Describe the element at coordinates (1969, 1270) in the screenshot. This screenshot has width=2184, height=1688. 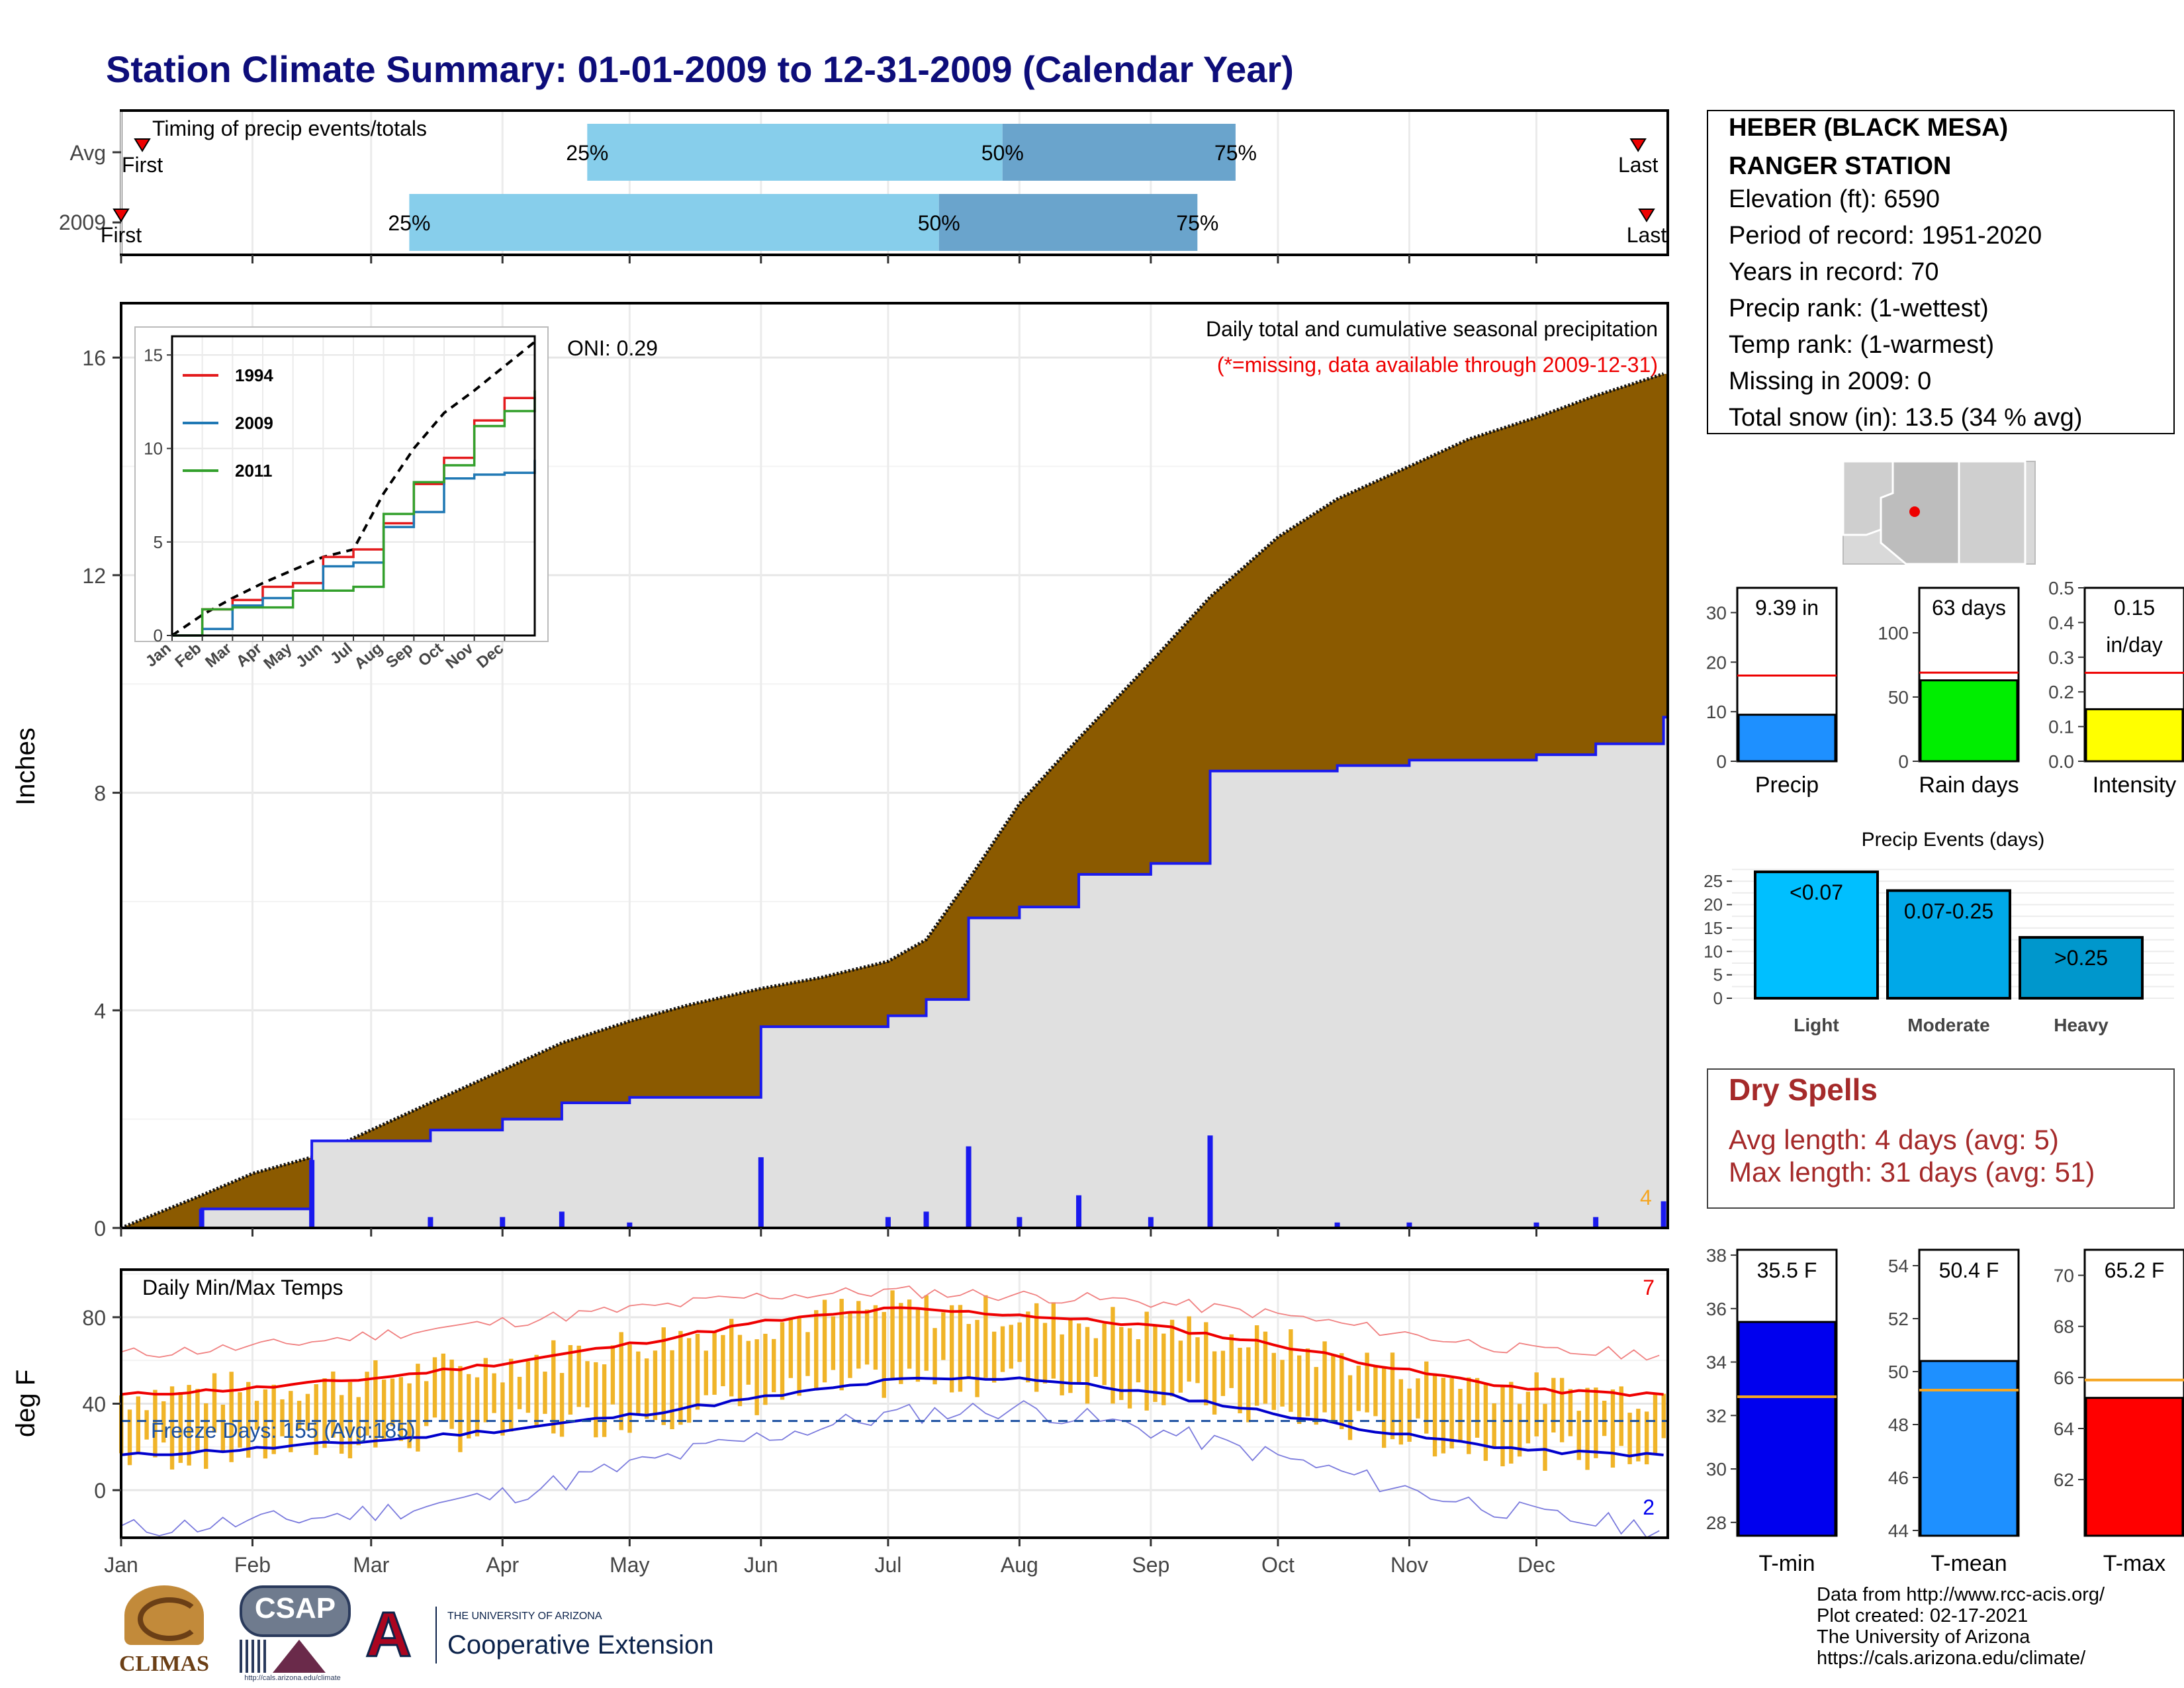
I see `temp-bar-value-label: 50.4 F` at that location.